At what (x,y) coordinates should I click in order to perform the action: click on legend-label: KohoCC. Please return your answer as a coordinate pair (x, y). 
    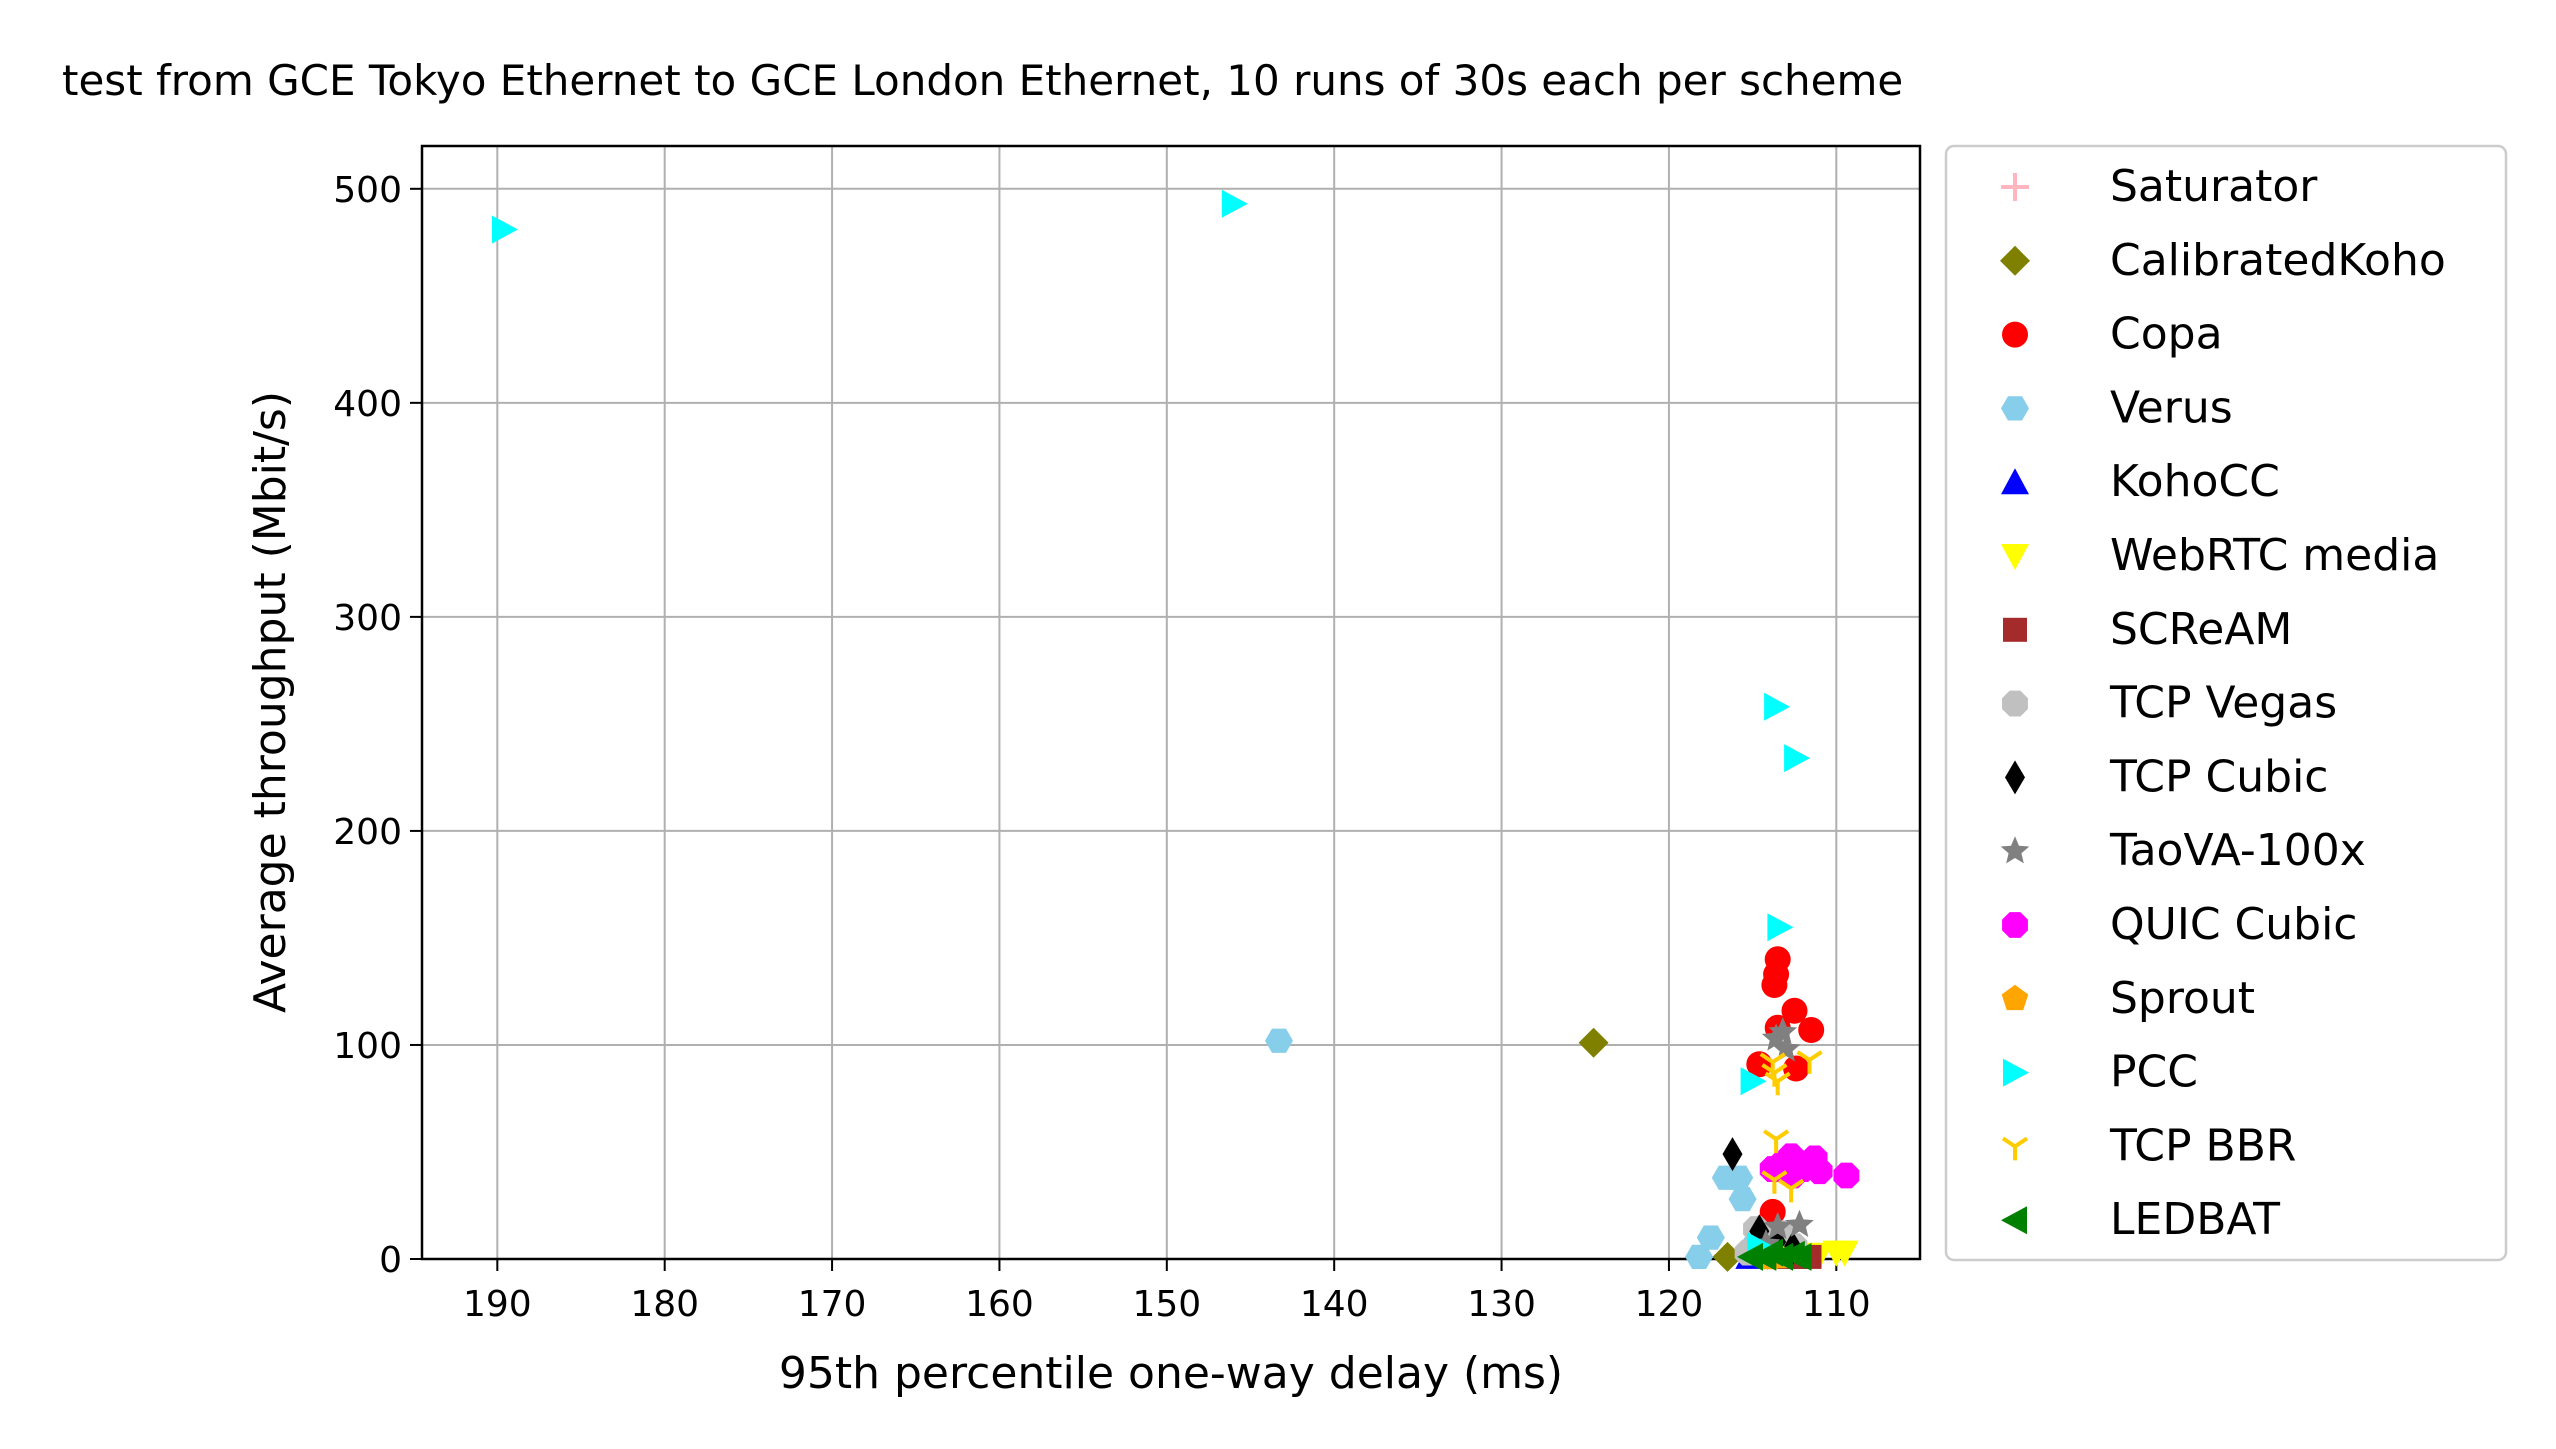
    Looking at the image, I should click on (2195, 481).